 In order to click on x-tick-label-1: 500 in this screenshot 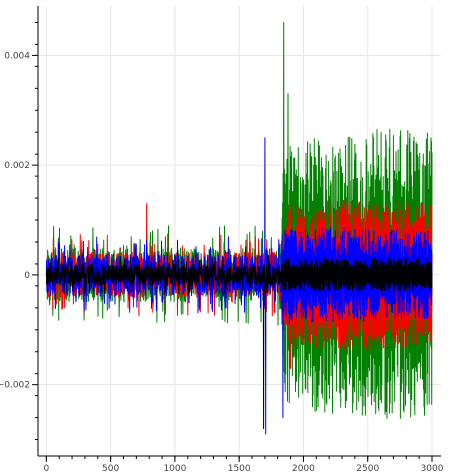, I will do `click(110, 469)`.